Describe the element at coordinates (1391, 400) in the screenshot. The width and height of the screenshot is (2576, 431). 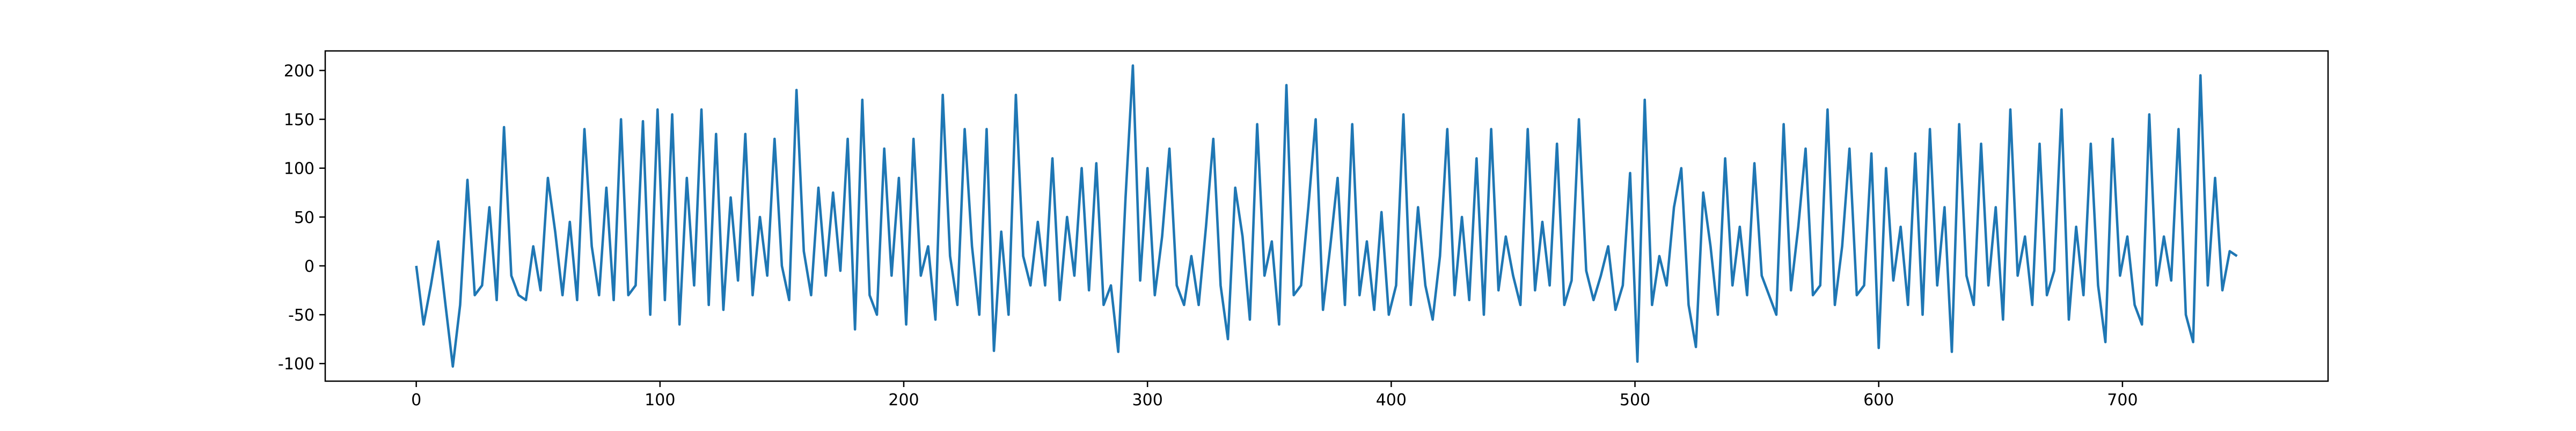
I see `x-tick-label: 400` at that location.